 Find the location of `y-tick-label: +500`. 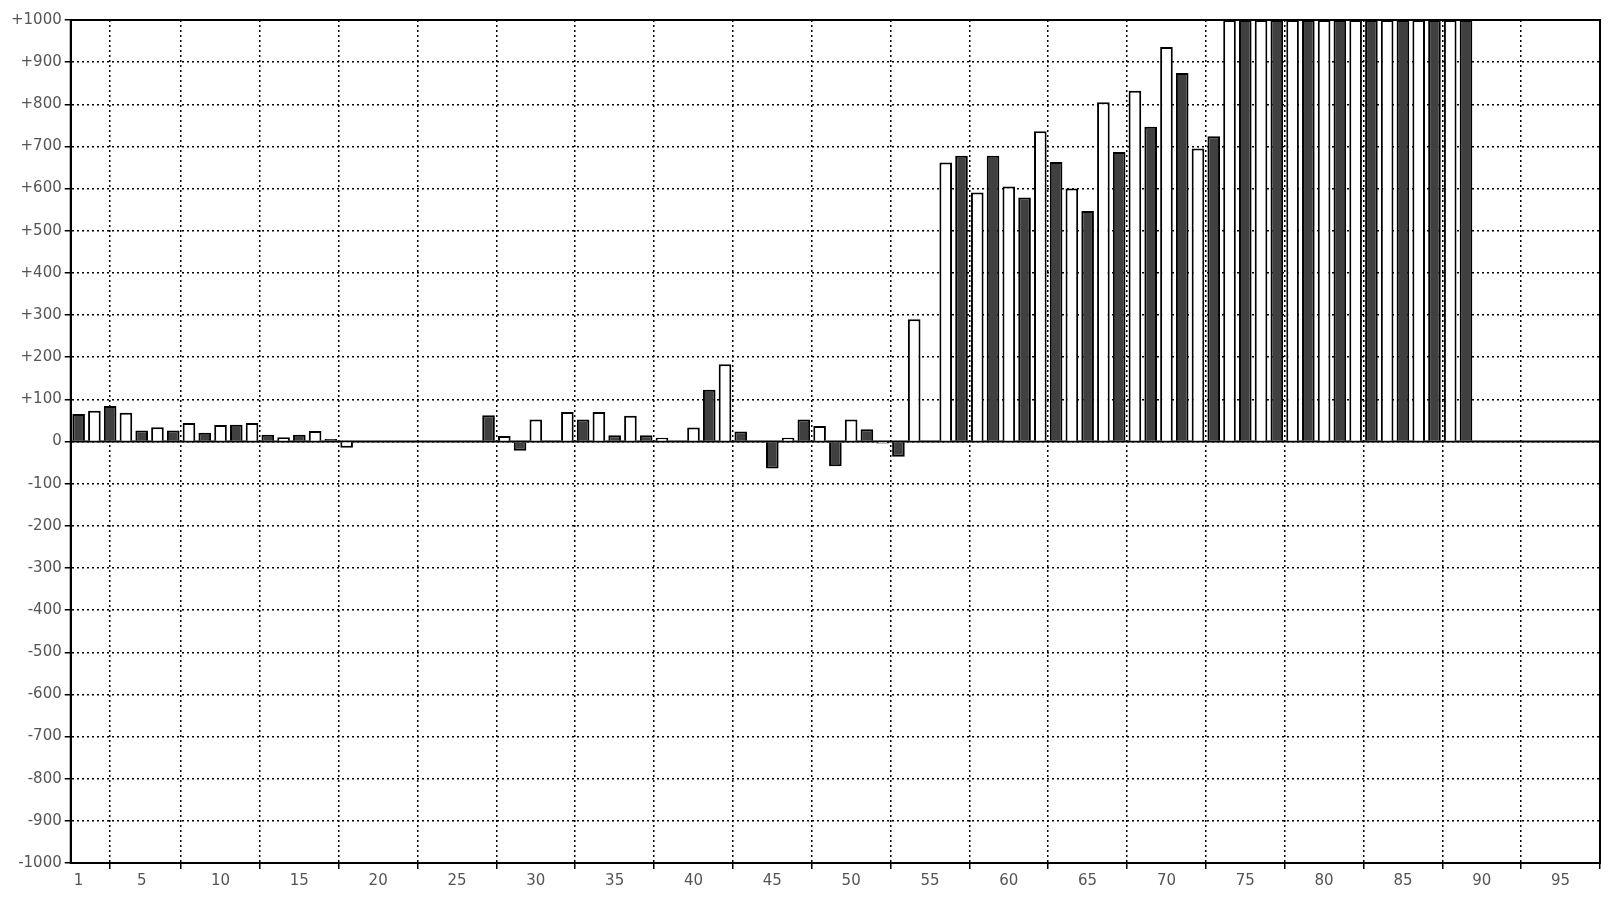

y-tick-label: +500 is located at coordinates (41, 229).